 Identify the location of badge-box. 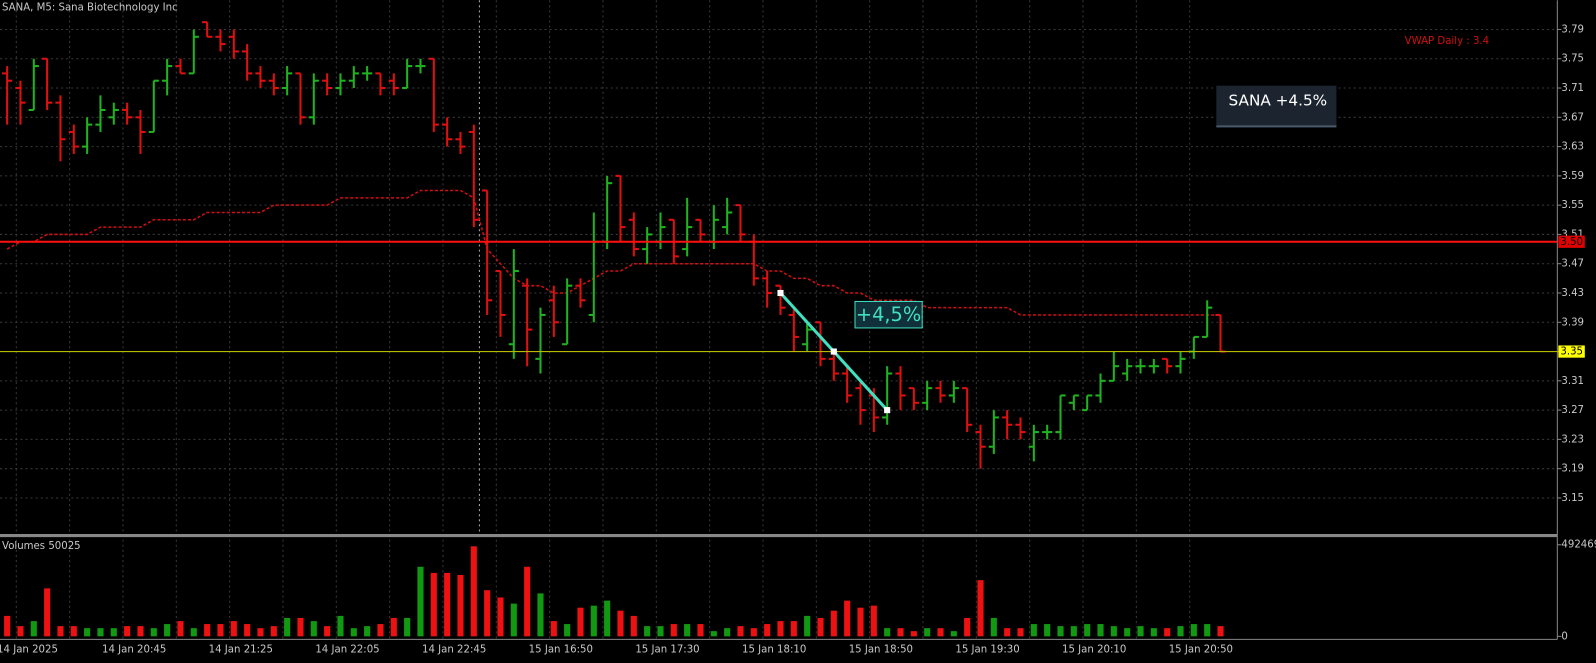
(1276, 106).